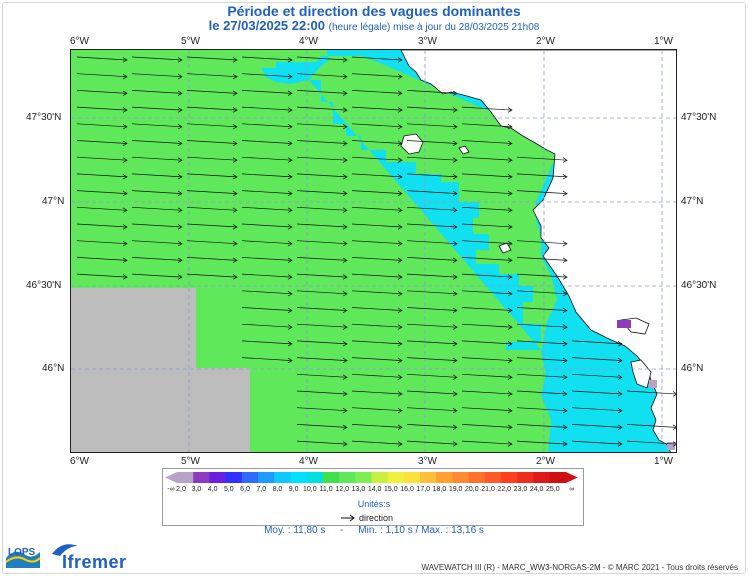 Image resolution: width=748 pixels, height=576 pixels. I want to click on legend-tick-label: 8,0, so click(277, 489).